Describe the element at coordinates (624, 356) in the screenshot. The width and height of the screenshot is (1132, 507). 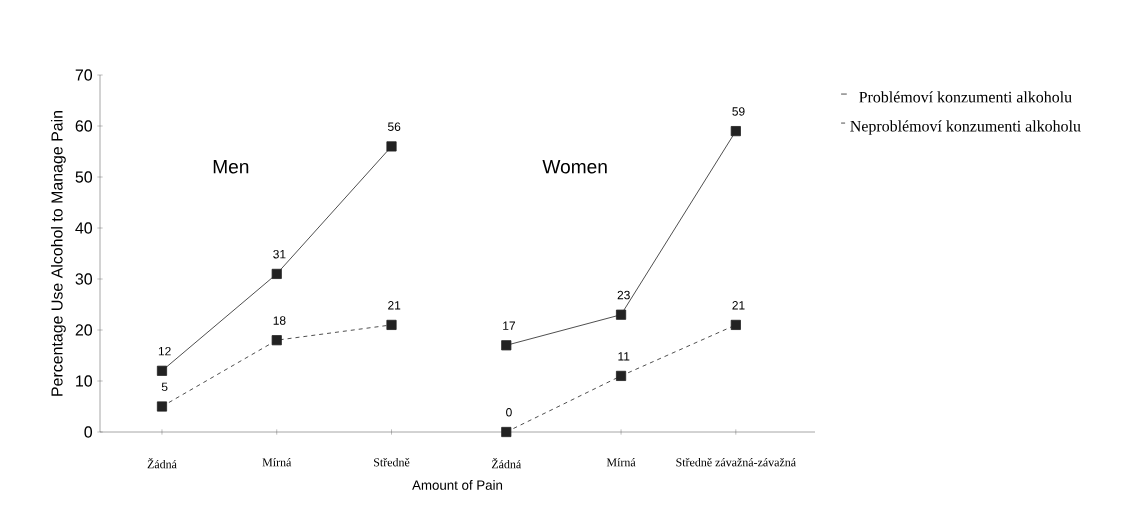
I see `data-label: 11` at that location.